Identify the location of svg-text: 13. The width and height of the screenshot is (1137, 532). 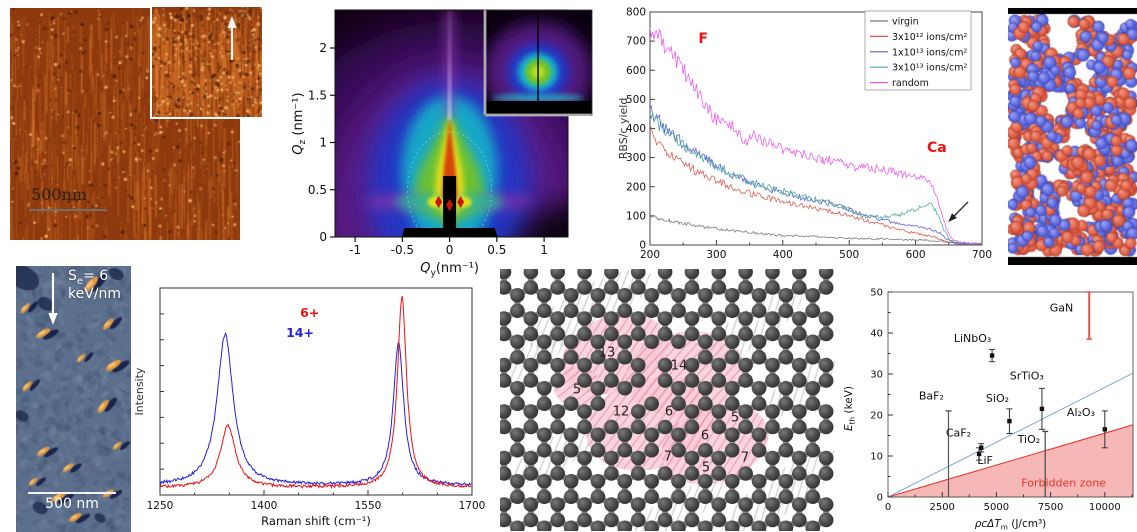
(607, 353).